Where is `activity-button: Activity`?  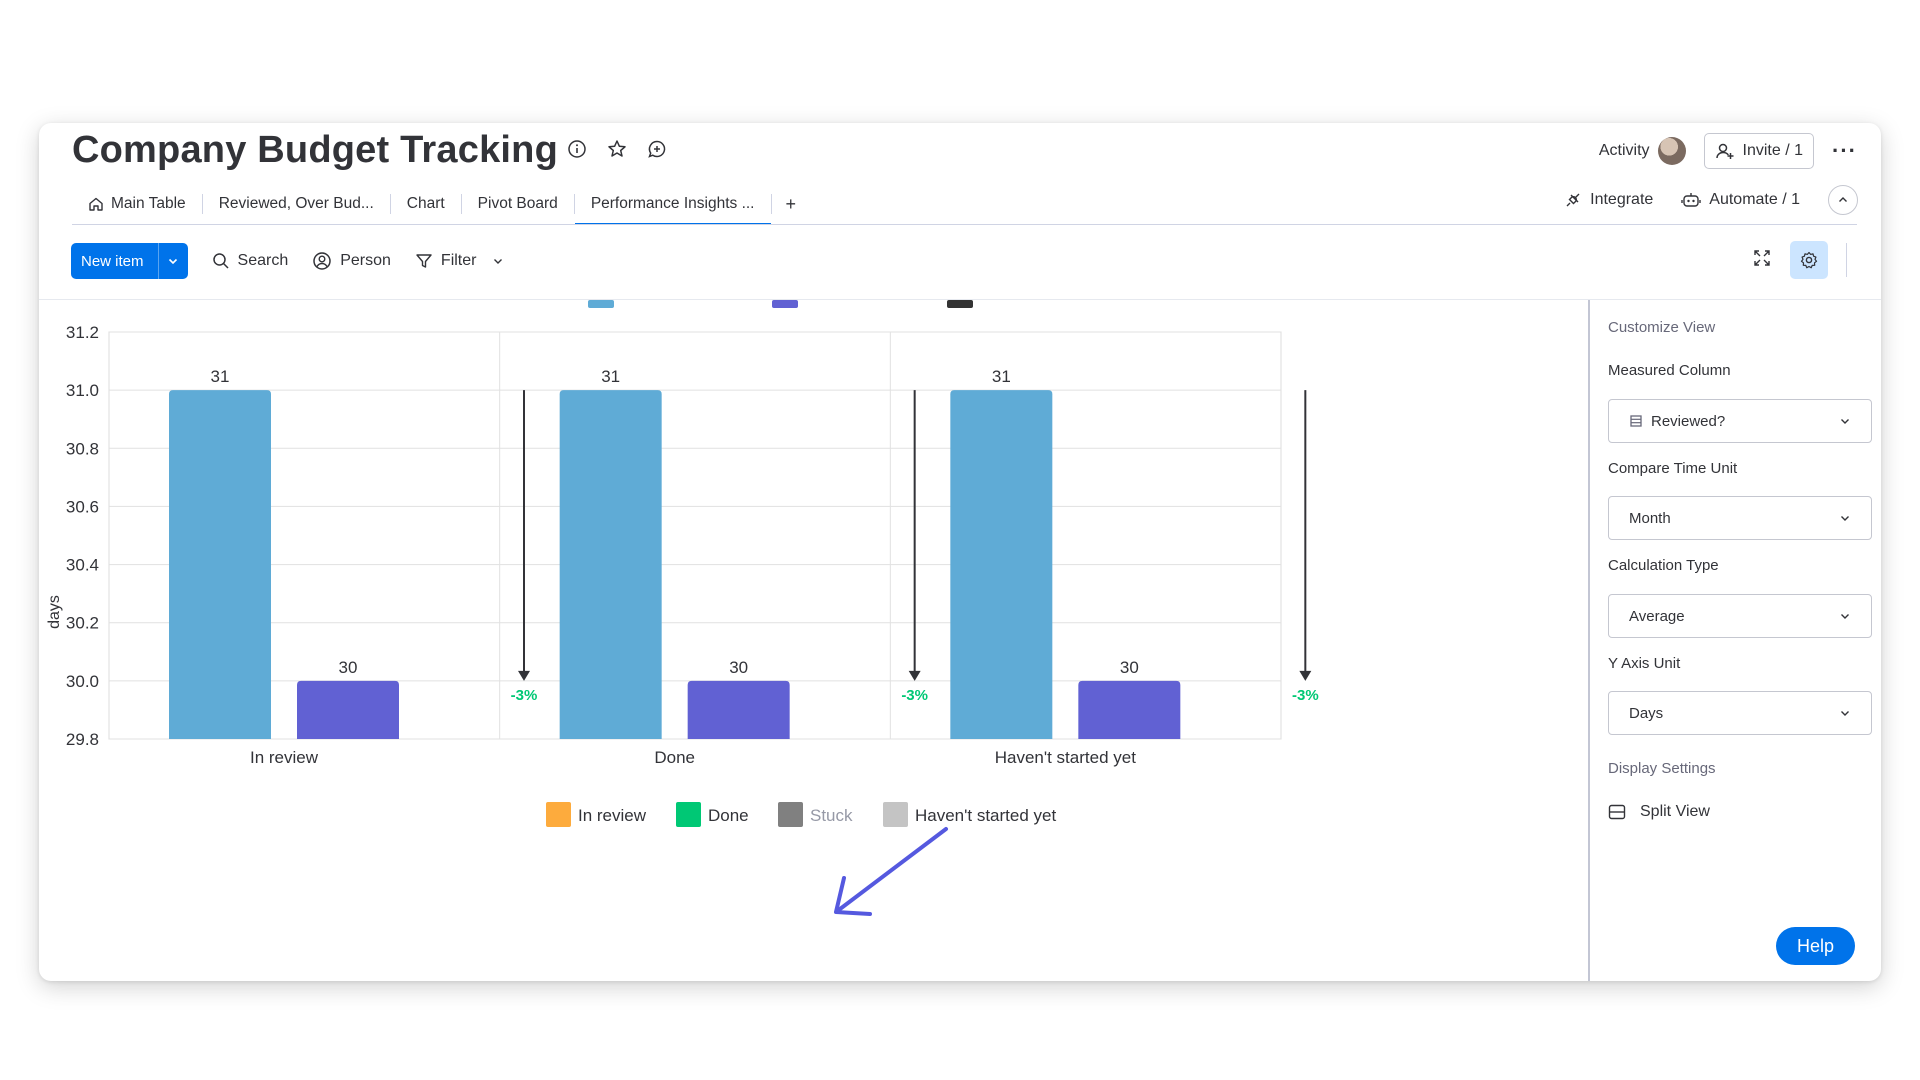 activity-button: Activity is located at coordinates (1642, 151).